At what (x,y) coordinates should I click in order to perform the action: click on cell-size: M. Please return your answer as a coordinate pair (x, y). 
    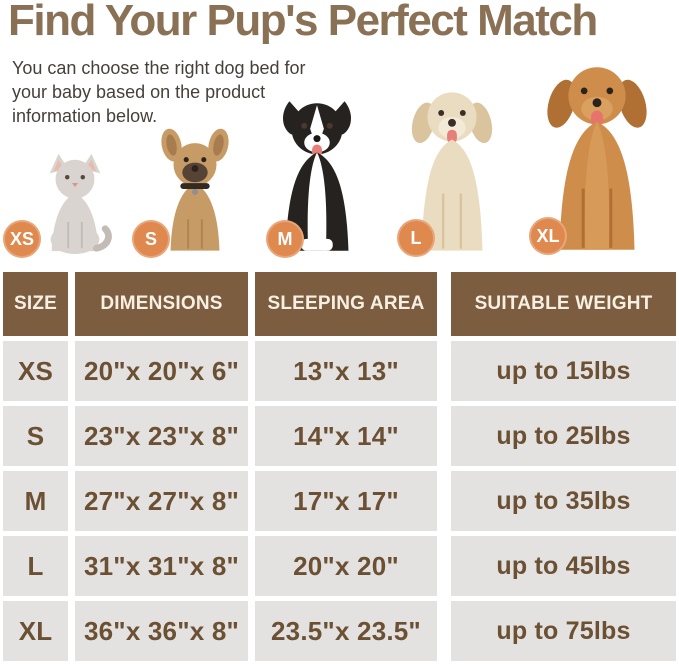
    Looking at the image, I should click on (35, 501).